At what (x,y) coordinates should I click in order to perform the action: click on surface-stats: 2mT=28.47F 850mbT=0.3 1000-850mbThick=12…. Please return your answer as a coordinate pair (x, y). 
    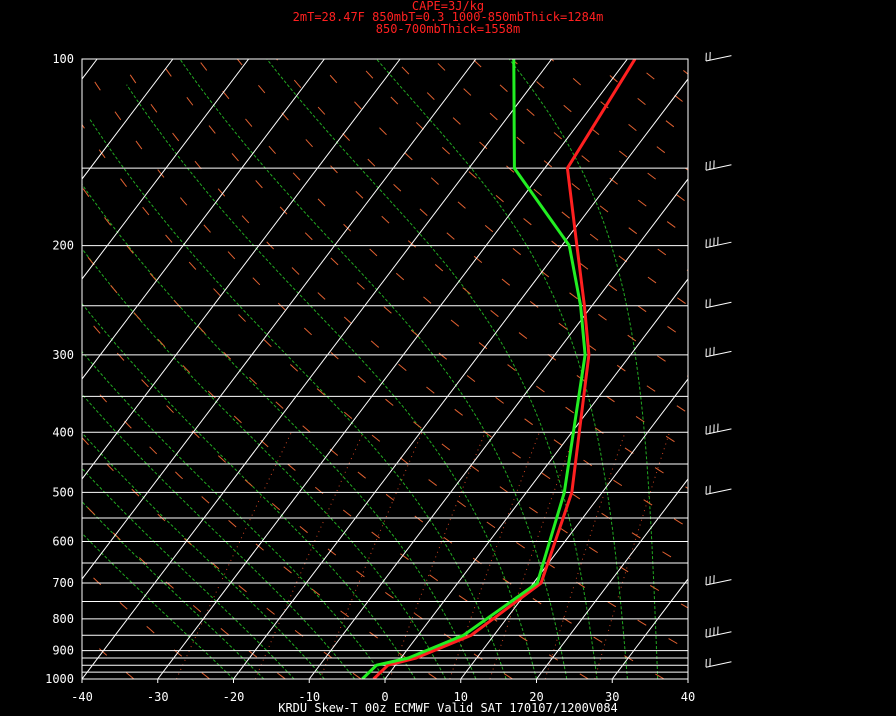
    Looking at the image, I should click on (448, 17).